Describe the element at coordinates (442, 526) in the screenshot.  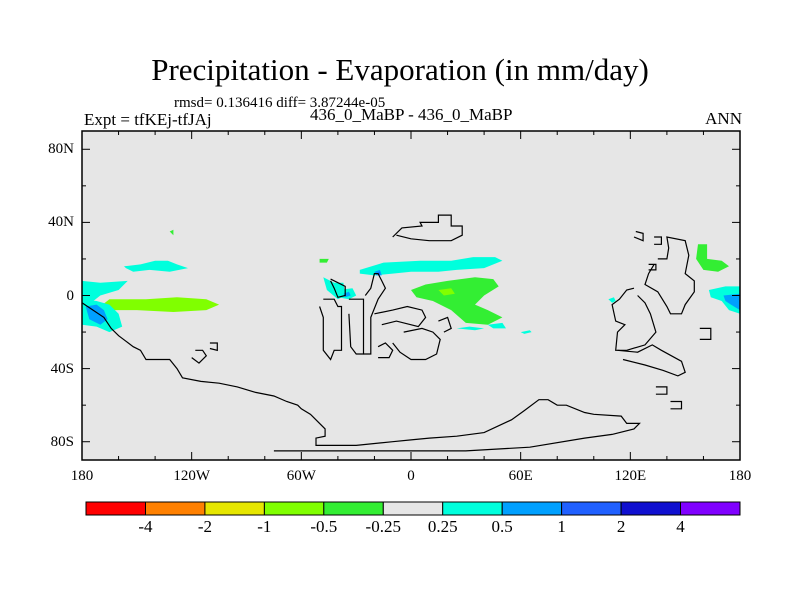
I see `colorbar-label: 0.25` at that location.